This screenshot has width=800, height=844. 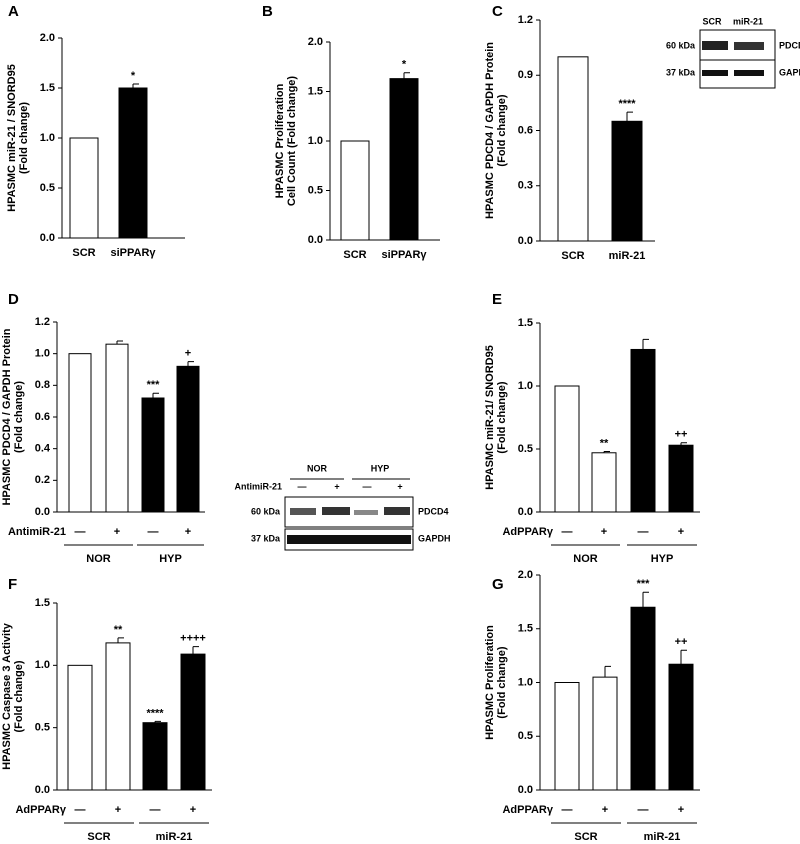 What do you see at coordinates (133, 253) in the screenshot?
I see `x-tick-label: siPPARγ` at bounding box center [133, 253].